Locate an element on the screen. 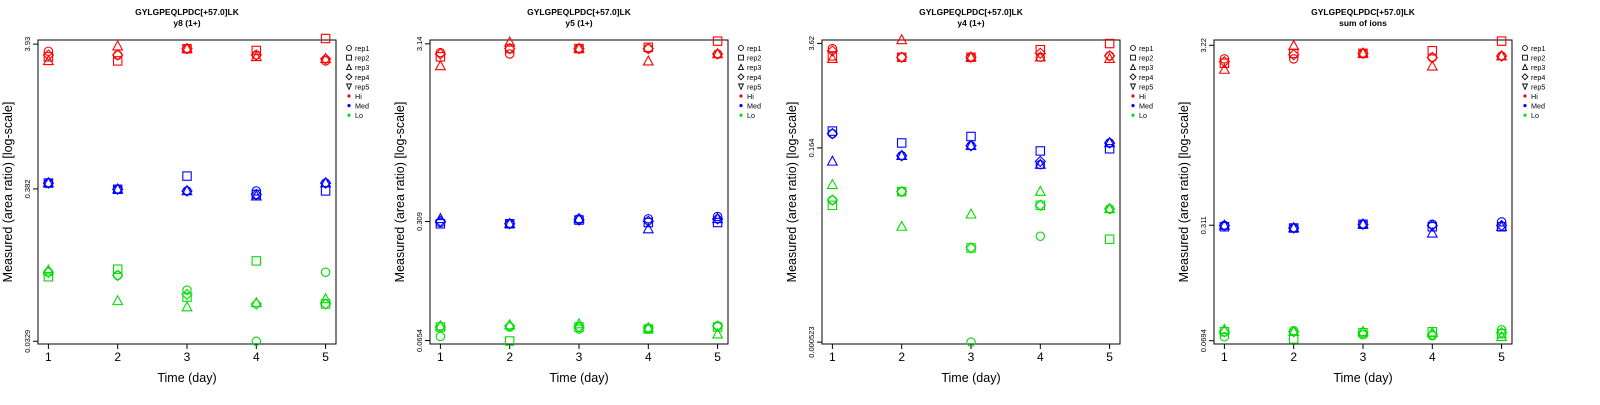 The image size is (1600, 405). x-axis-label: Time (day) is located at coordinates (186, 378).